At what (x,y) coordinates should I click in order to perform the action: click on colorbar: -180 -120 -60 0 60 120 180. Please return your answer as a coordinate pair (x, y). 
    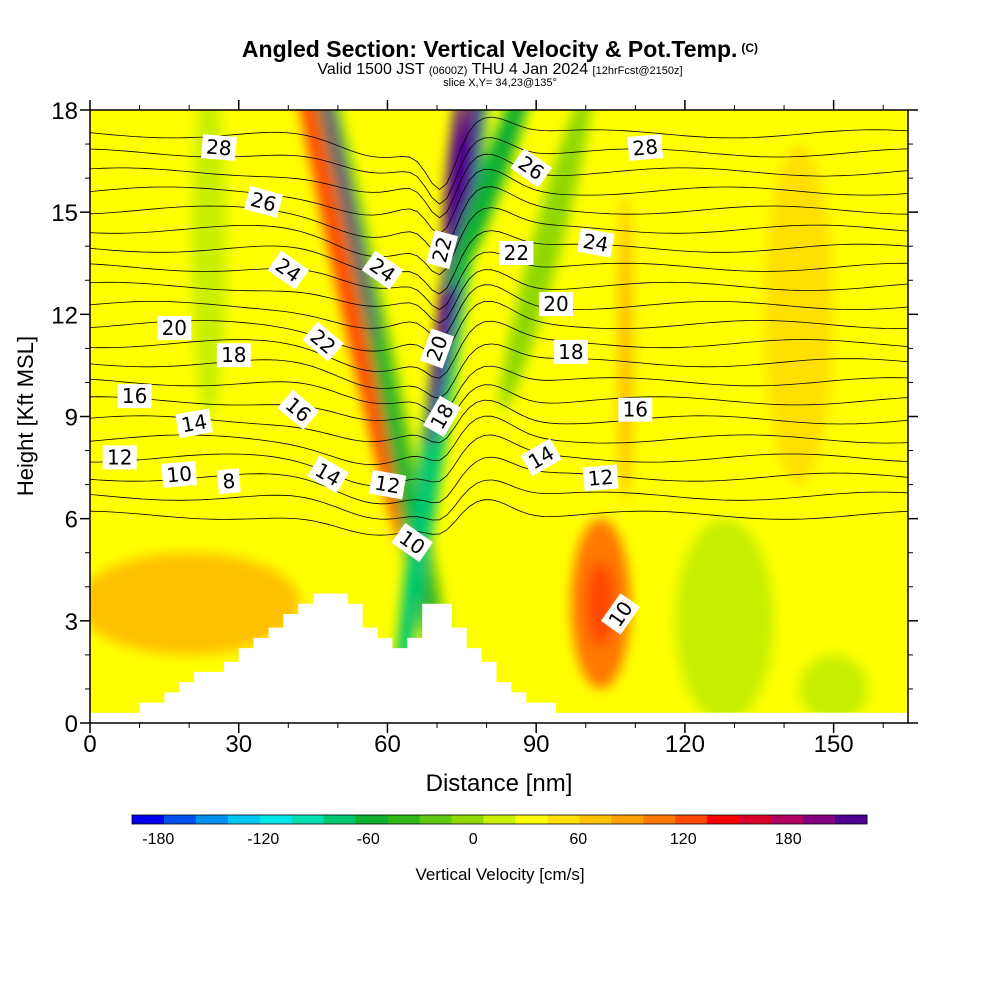
    Looking at the image, I should click on (499, 831).